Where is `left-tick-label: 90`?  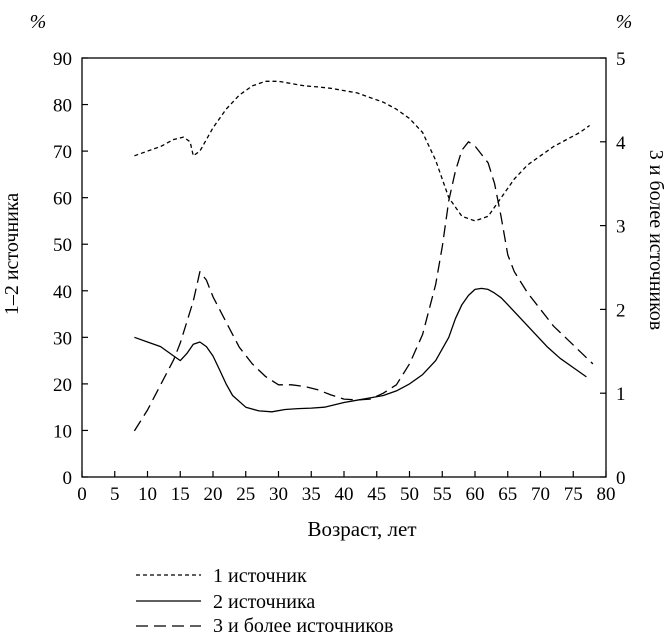 left-tick-label: 90 is located at coordinates (62, 59).